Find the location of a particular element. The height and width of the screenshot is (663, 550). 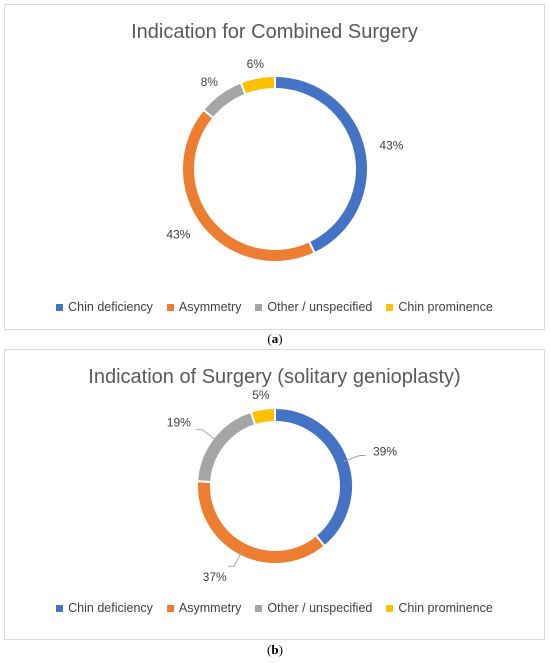

chart-title: Indication for Combined Surgery is located at coordinates (274, 32).